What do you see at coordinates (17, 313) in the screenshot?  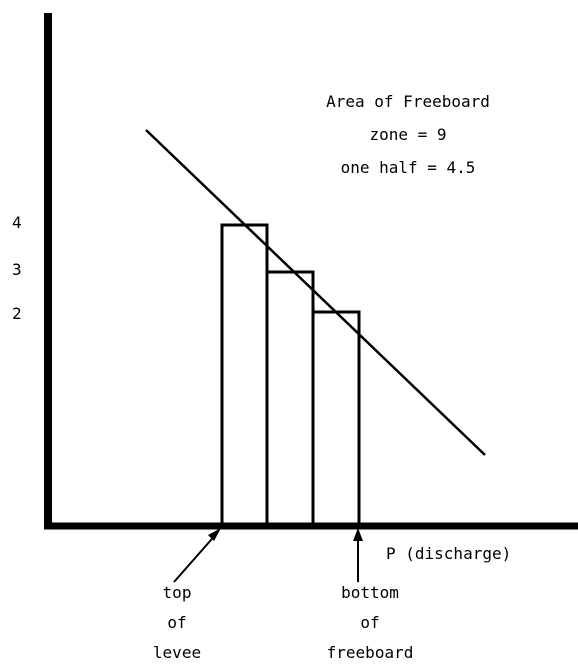 I see `y-tick-label-2: 2` at bounding box center [17, 313].